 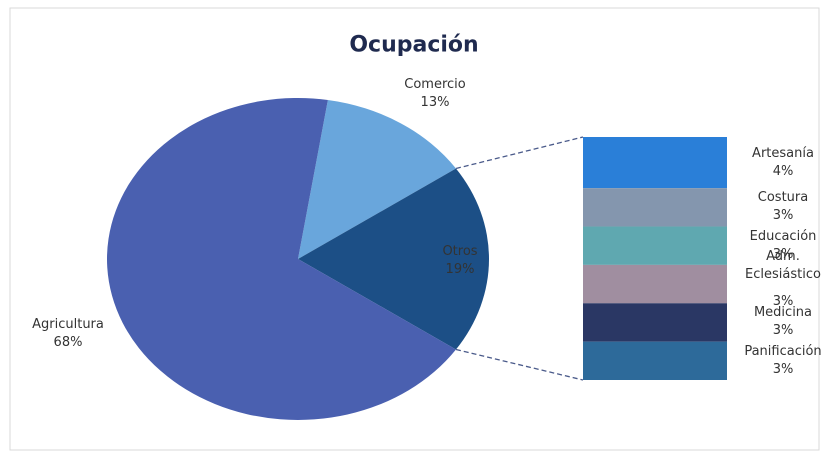 I want to click on slice-category-label: Agricultura, so click(x=68, y=324).